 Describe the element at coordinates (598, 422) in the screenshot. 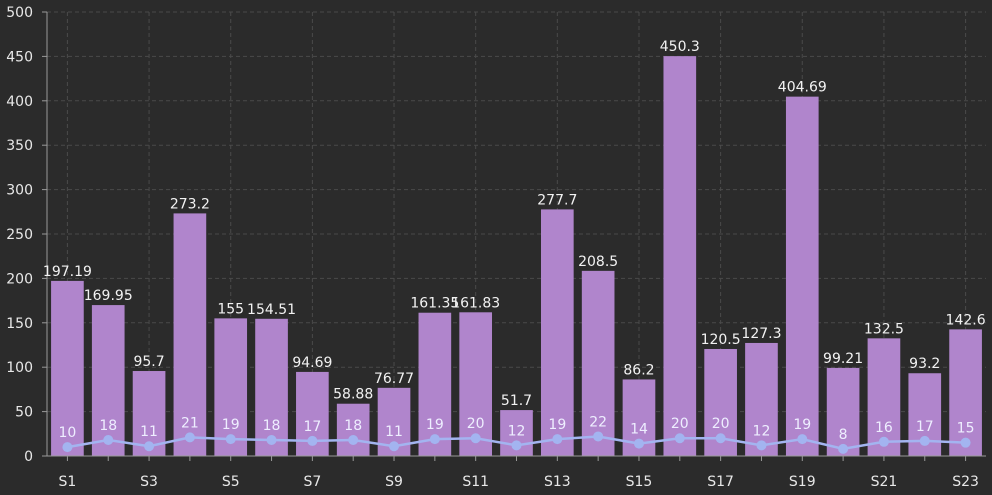

I see `count-value-label: 22` at that location.